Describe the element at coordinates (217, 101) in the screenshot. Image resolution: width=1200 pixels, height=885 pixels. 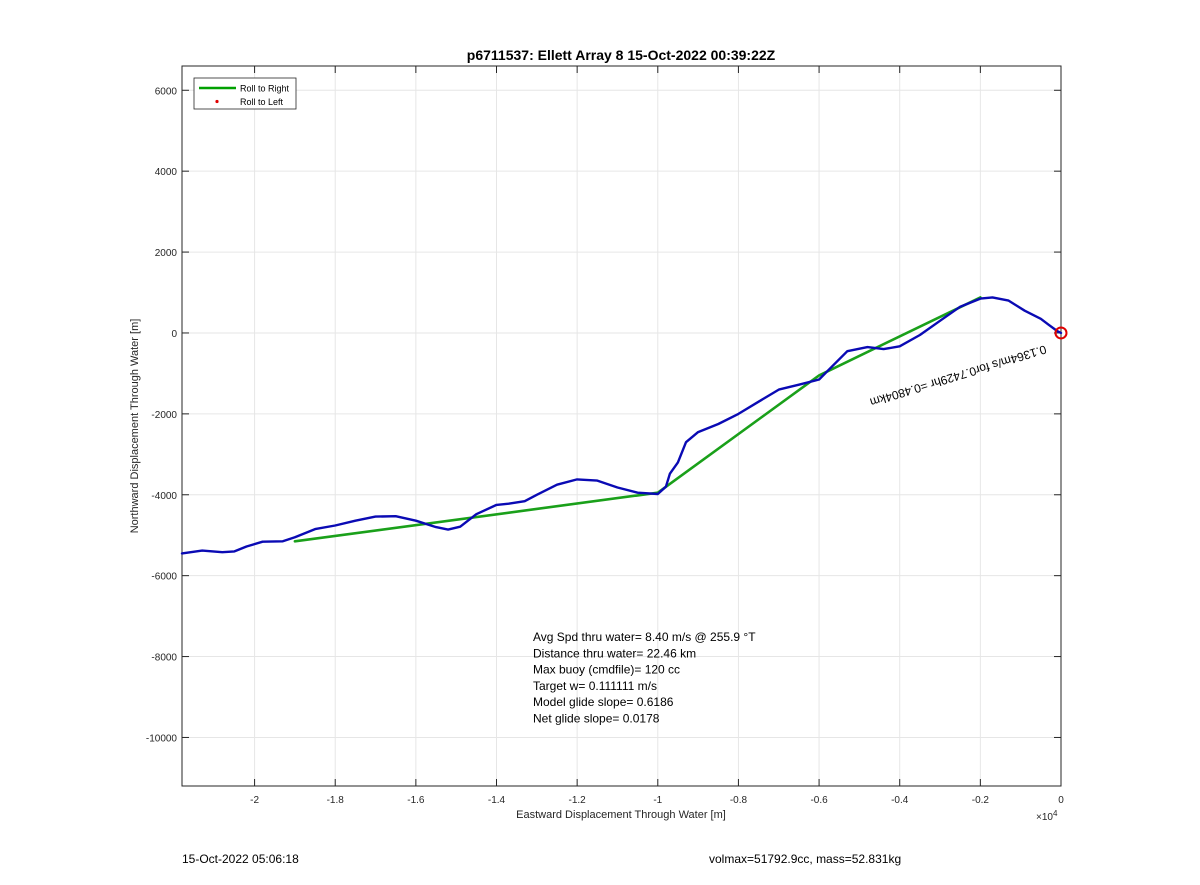
I see `legend-swatch-dot` at that location.